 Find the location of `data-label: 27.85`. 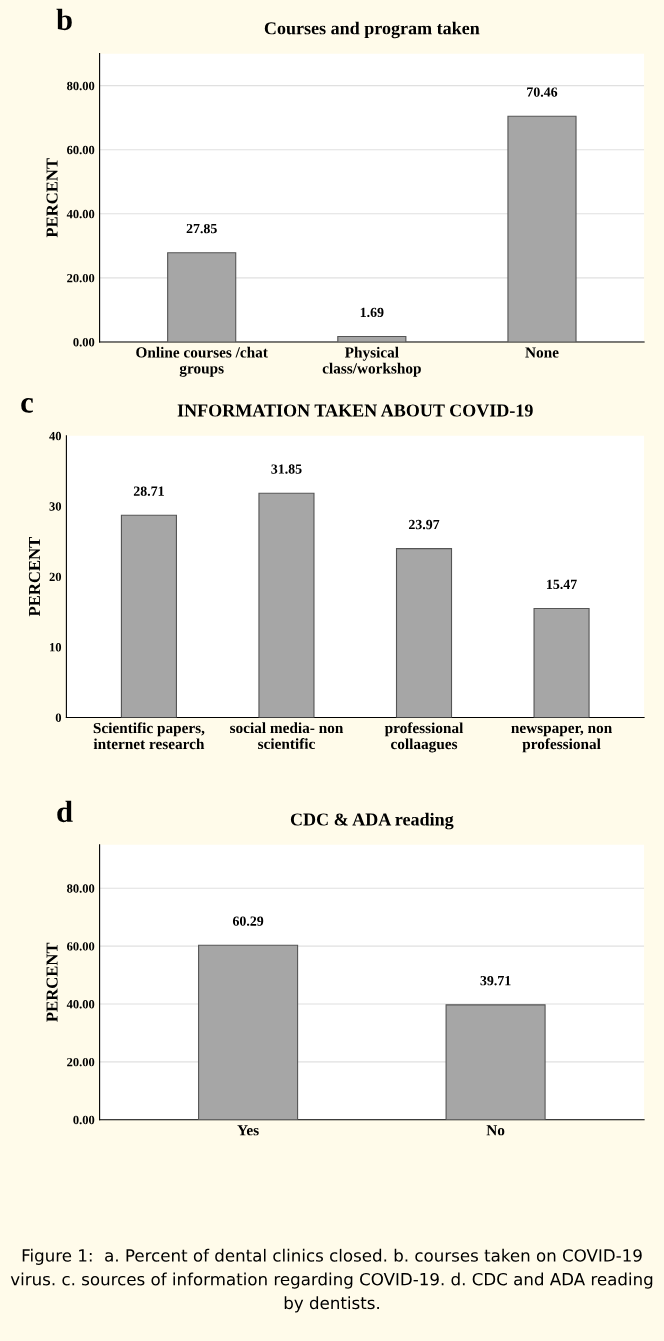

data-label: 27.85 is located at coordinates (201, 228).